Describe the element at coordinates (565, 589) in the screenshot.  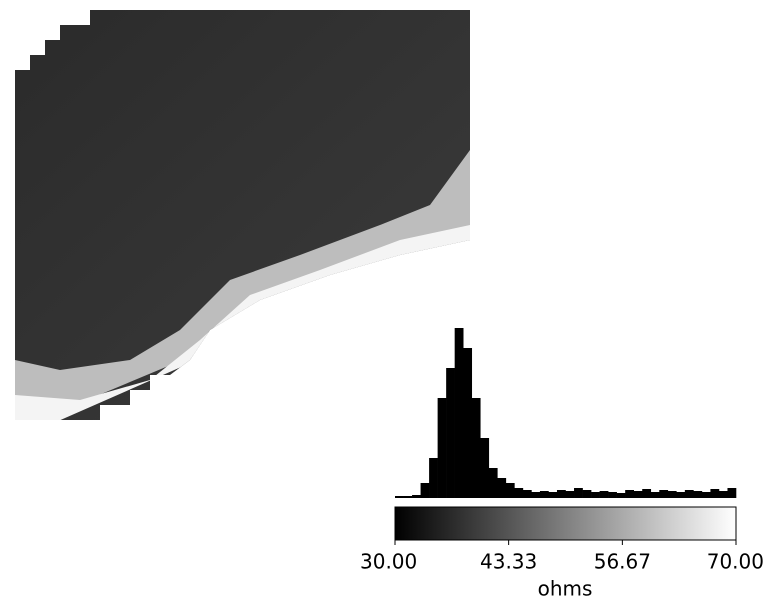
I see `x-axis-label: ohms` at that location.